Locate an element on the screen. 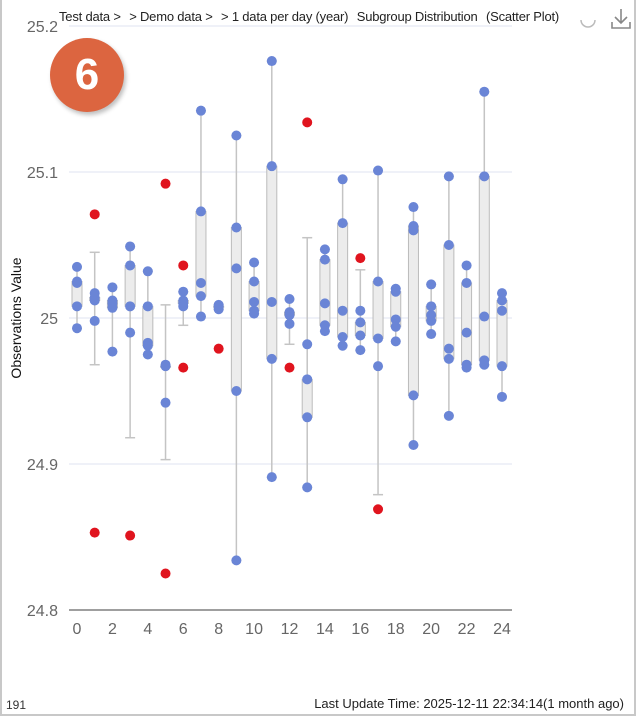 The width and height of the screenshot is (640, 721). chart-title: Subgroup Distribution is located at coordinates (417, 16).